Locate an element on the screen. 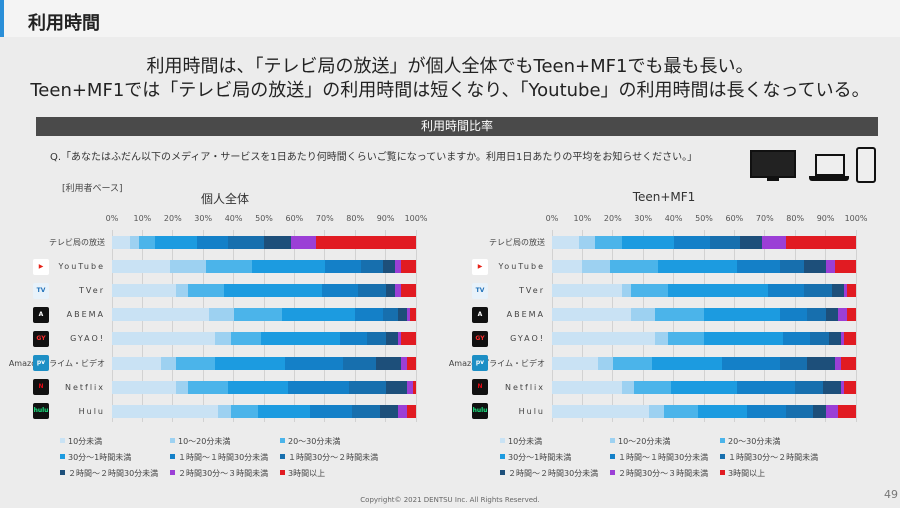 The width and height of the screenshot is (900, 508). tick-label: 100% is located at coordinates (856, 218).